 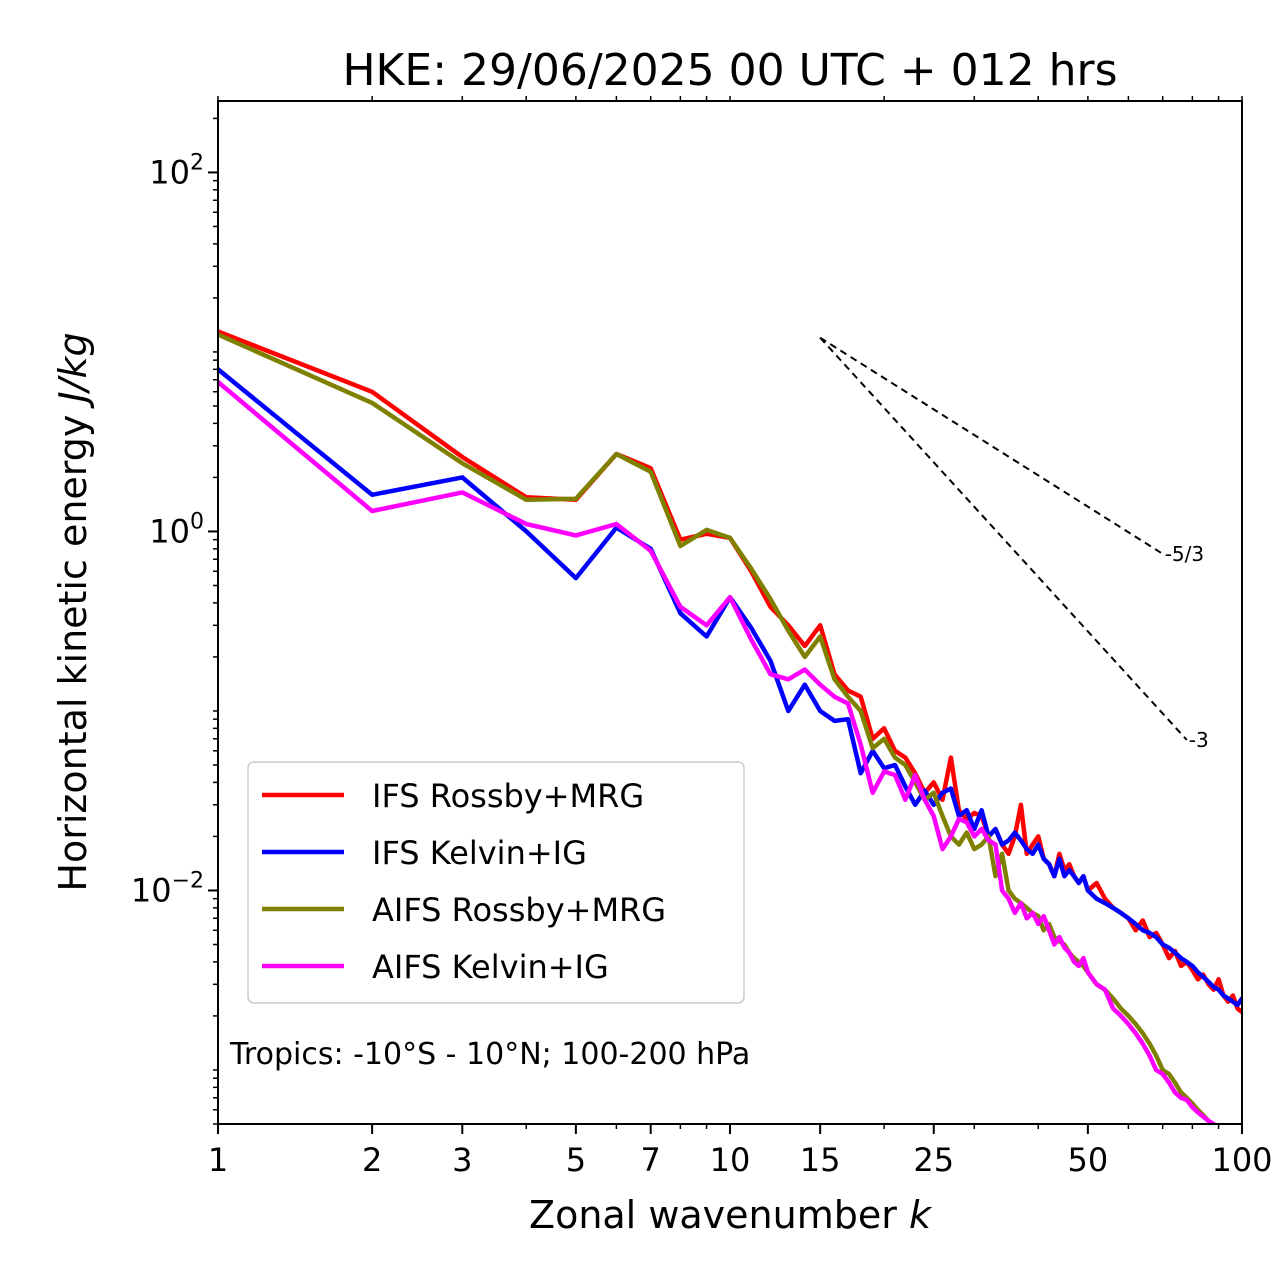 I want to click on y-tick-label: 10⁰, so click(x=176, y=529).